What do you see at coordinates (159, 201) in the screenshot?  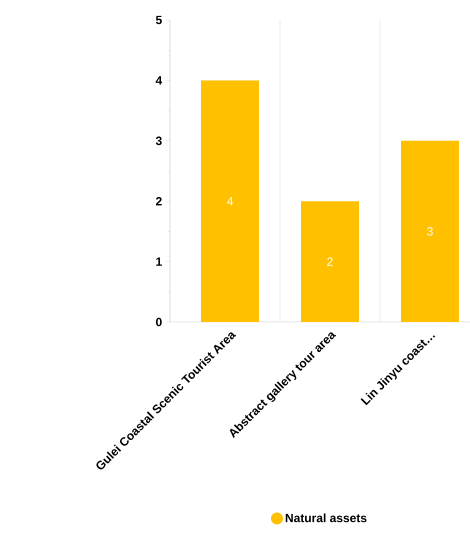 I see `y-tick-label: 2` at bounding box center [159, 201].